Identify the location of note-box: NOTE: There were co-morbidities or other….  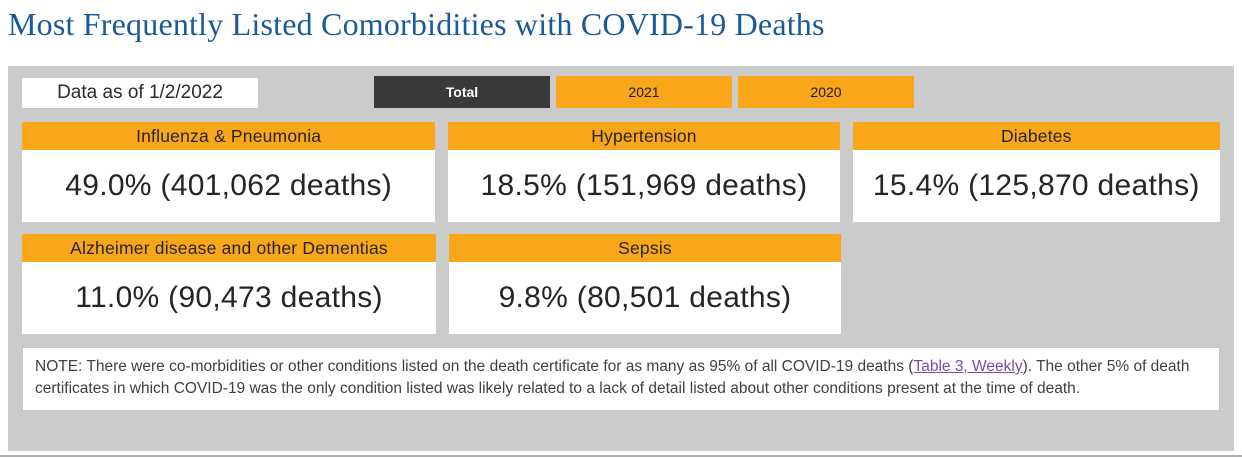
(621, 379).